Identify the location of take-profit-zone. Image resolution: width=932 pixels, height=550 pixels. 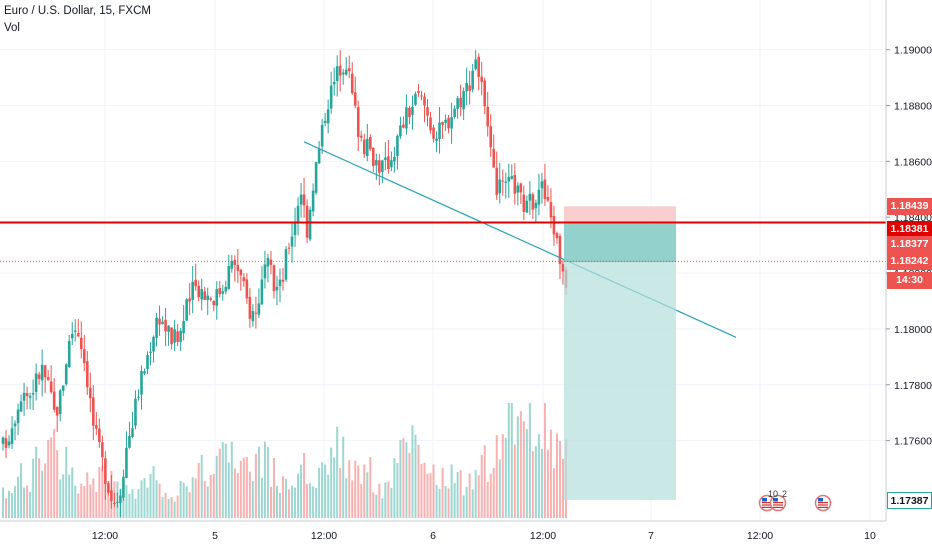
(620, 362).